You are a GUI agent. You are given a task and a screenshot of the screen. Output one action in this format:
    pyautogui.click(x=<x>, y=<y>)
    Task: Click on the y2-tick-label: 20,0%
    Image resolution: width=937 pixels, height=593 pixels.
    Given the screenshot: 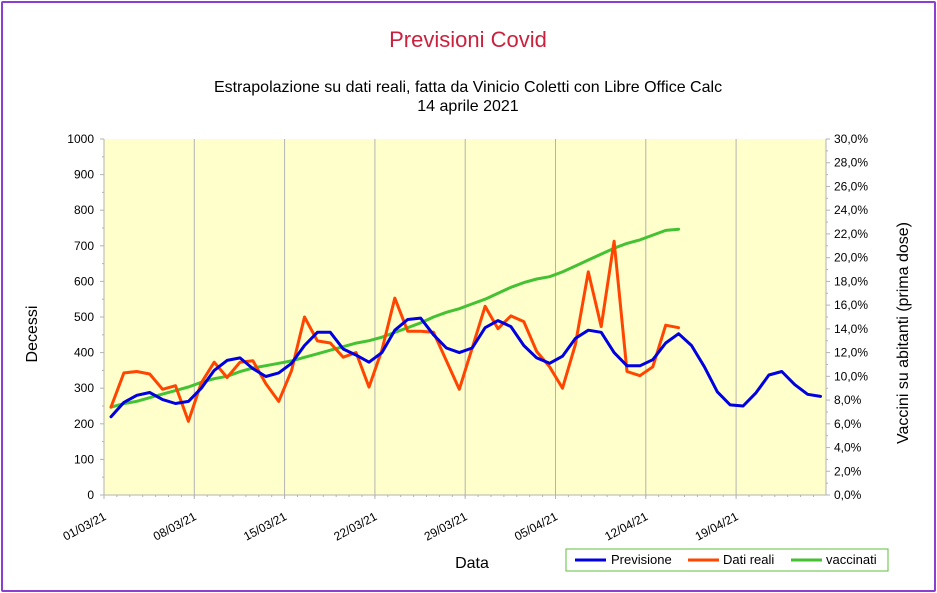 What is the action you would take?
    pyautogui.click(x=851, y=258)
    